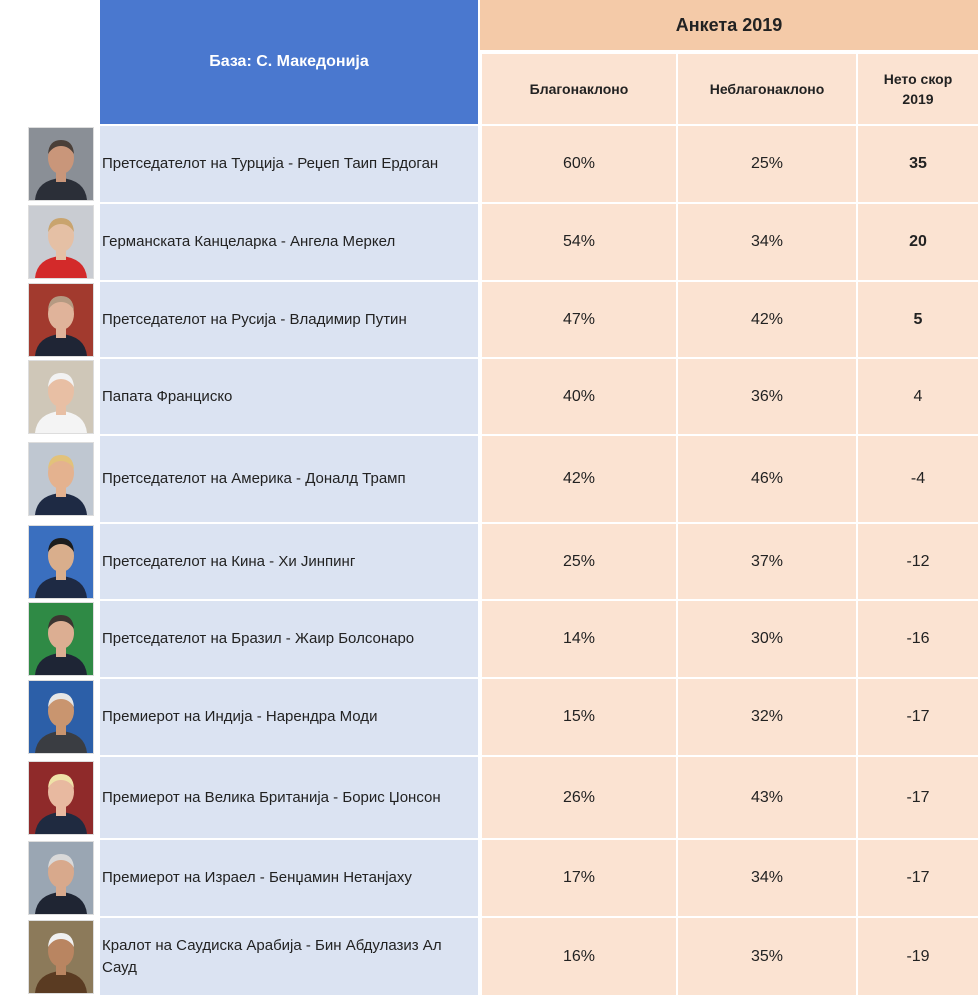 The height and width of the screenshot is (995, 980). Describe the element at coordinates (289, 878) in the screenshot. I see `leader-name: Премиерот на Израел - Бенџамин Нетанјаху` at that location.